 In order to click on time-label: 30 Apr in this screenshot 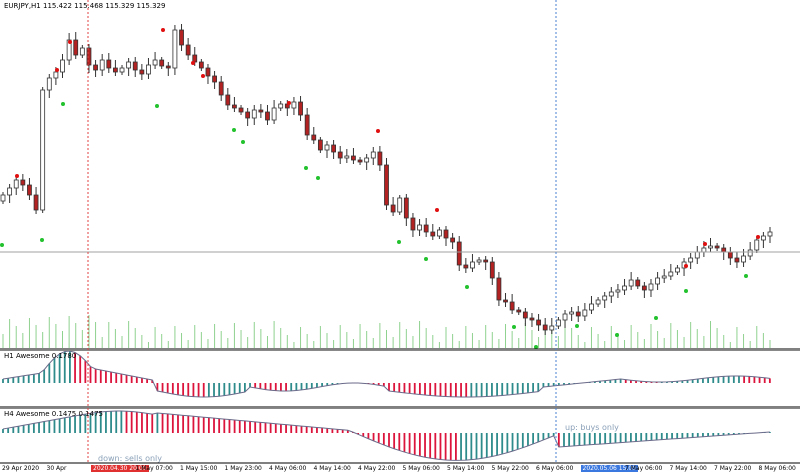, I will do `click(56, 468)`.